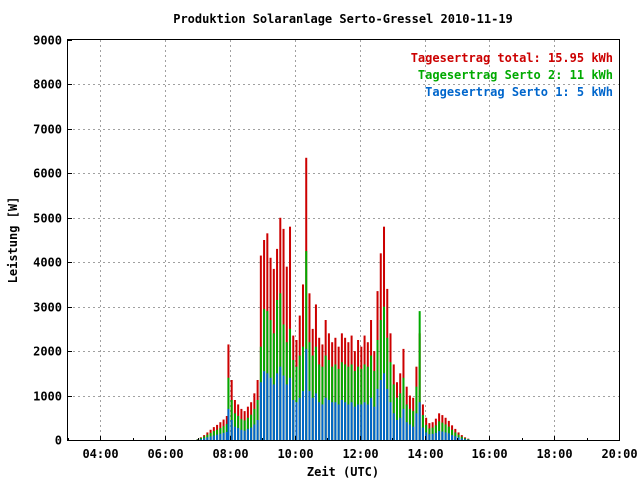  Describe the element at coordinates (515, 75) in the screenshot. I see `legend-entry: Tagesertrag Serto 2: 11 kWh` at that location.